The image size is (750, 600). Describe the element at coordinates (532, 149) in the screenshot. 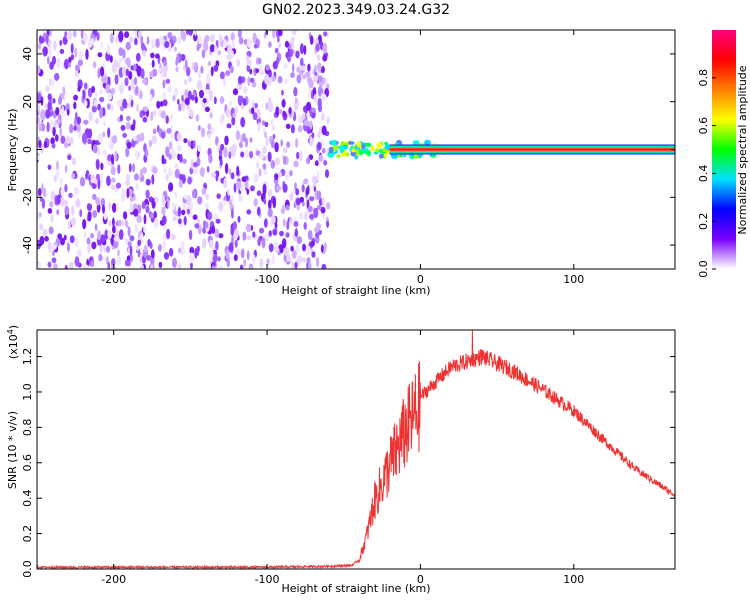

I see `signal-band-core` at that location.